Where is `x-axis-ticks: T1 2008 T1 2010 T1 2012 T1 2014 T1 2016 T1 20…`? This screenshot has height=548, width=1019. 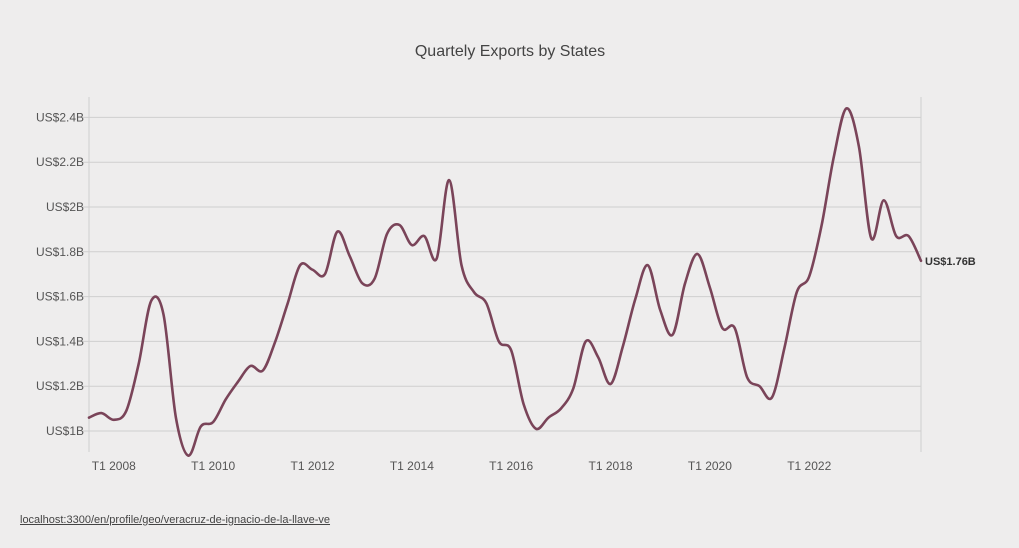
x-axis-ticks: T1 2008 T1 2010 T1 2012 T1 2014 T1 2016 T1 20… is located at coordinates (462, 466).